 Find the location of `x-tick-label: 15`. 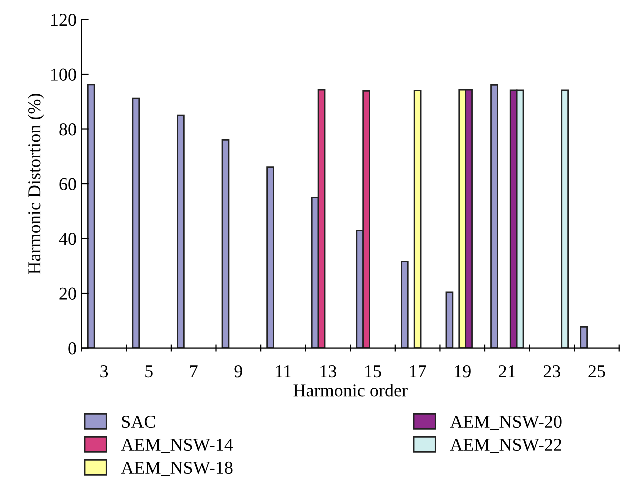

x-tick-label: 15 is located at coordinates (374, 372).